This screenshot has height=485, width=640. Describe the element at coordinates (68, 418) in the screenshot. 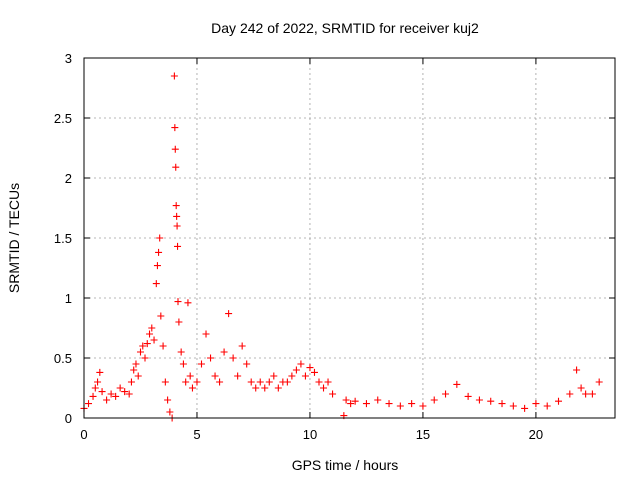

I see `y-tick-label: 0` at that location.